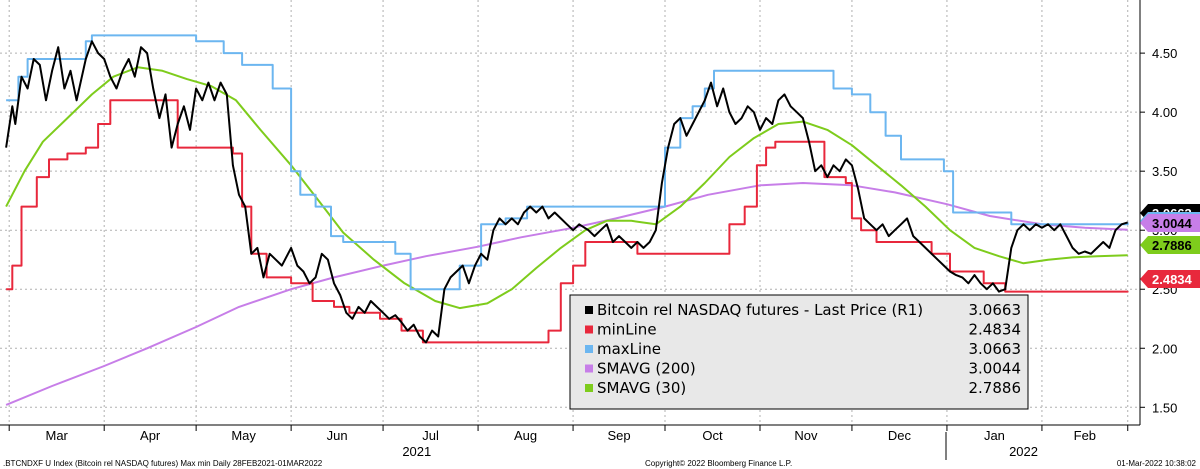 This screenshot has width=1200, height=469. I want to click on legend-value: 3.0044, so click(995, 369).